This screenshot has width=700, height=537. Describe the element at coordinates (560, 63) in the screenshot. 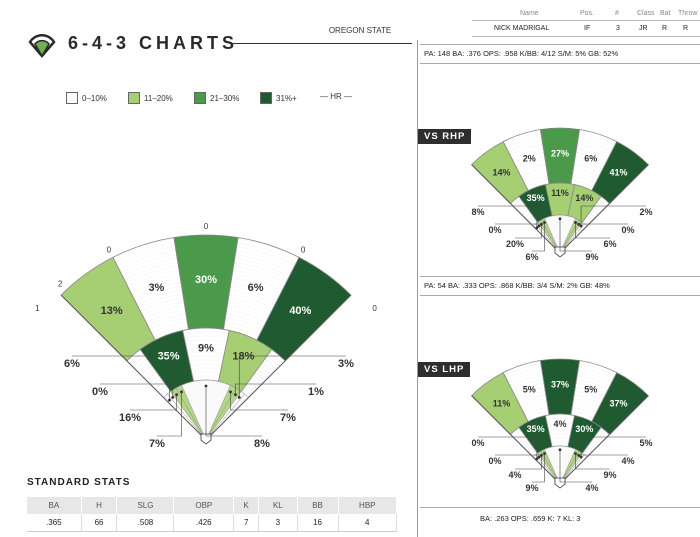

I see `rhp-stats-bottom-rule` at that location.